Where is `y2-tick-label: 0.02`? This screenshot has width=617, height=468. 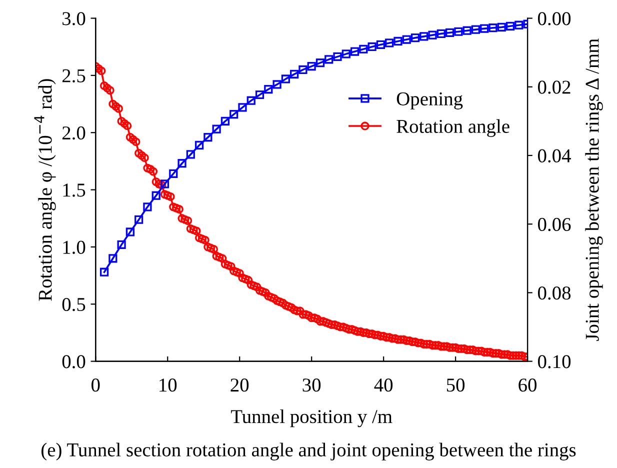 y2-tick-label: 0.02 is located at coordinates (554, 87).